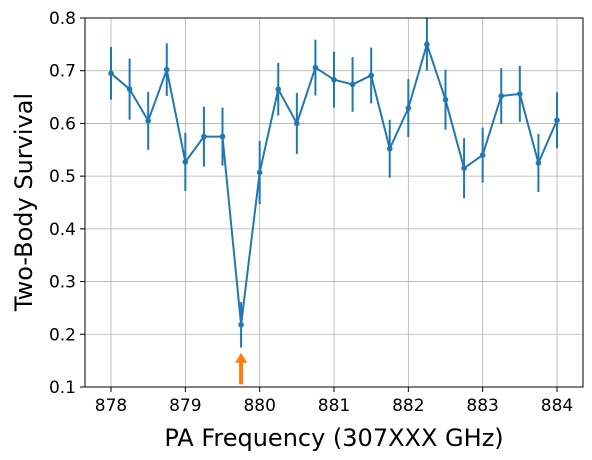 The height and width of the screenshot is (460, 592). What do you see at coordinates (62, 19) in the screenshot?
I see `y-tick-label: 0.8` at bounding box center [62, 19].